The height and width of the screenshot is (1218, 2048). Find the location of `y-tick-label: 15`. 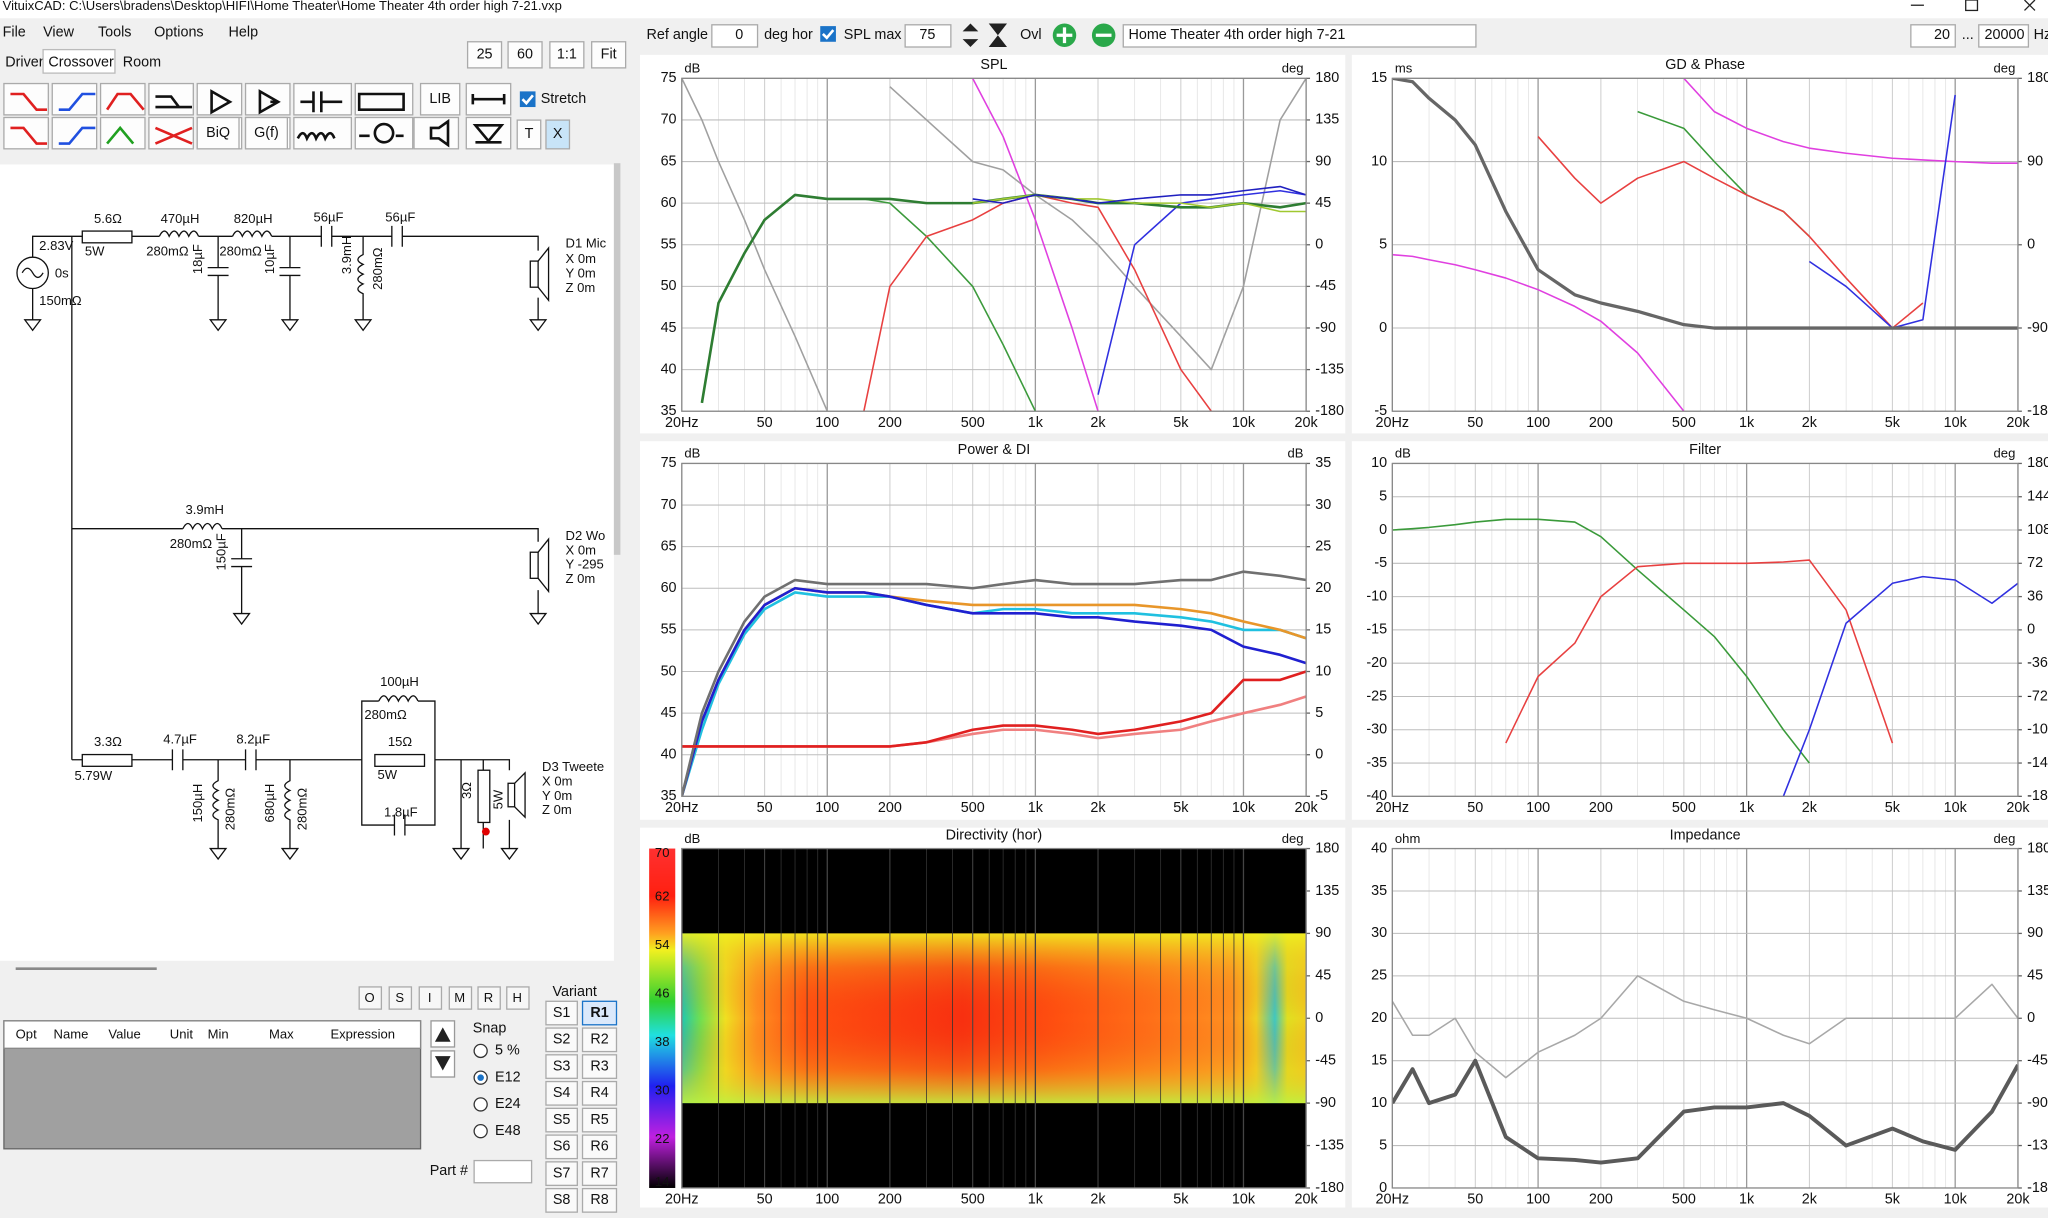

y-tick-label: 15 is located at coordinates (1379, 1060).